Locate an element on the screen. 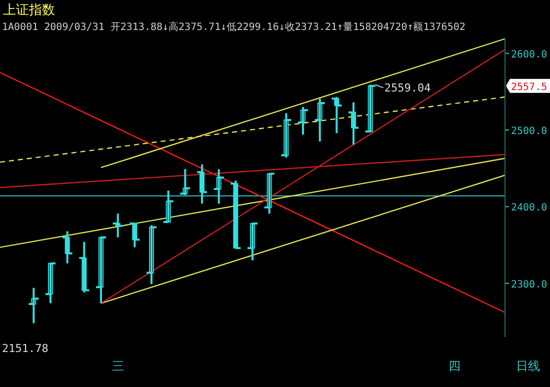  text: 日线 is located at coordinates (528, 366).